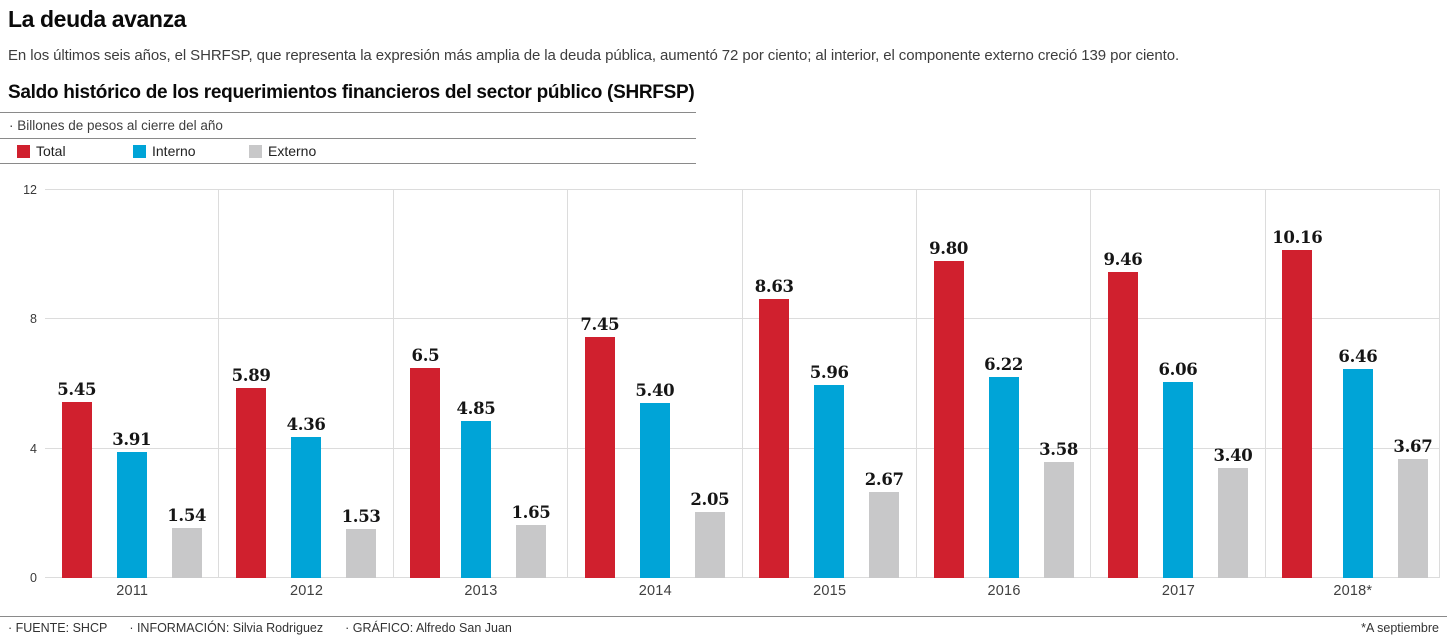  What do you see at coordinates (76, 479) in the screenshot?
I see `bar-col-total-0: 5.45` at bounding box center [76, 479].